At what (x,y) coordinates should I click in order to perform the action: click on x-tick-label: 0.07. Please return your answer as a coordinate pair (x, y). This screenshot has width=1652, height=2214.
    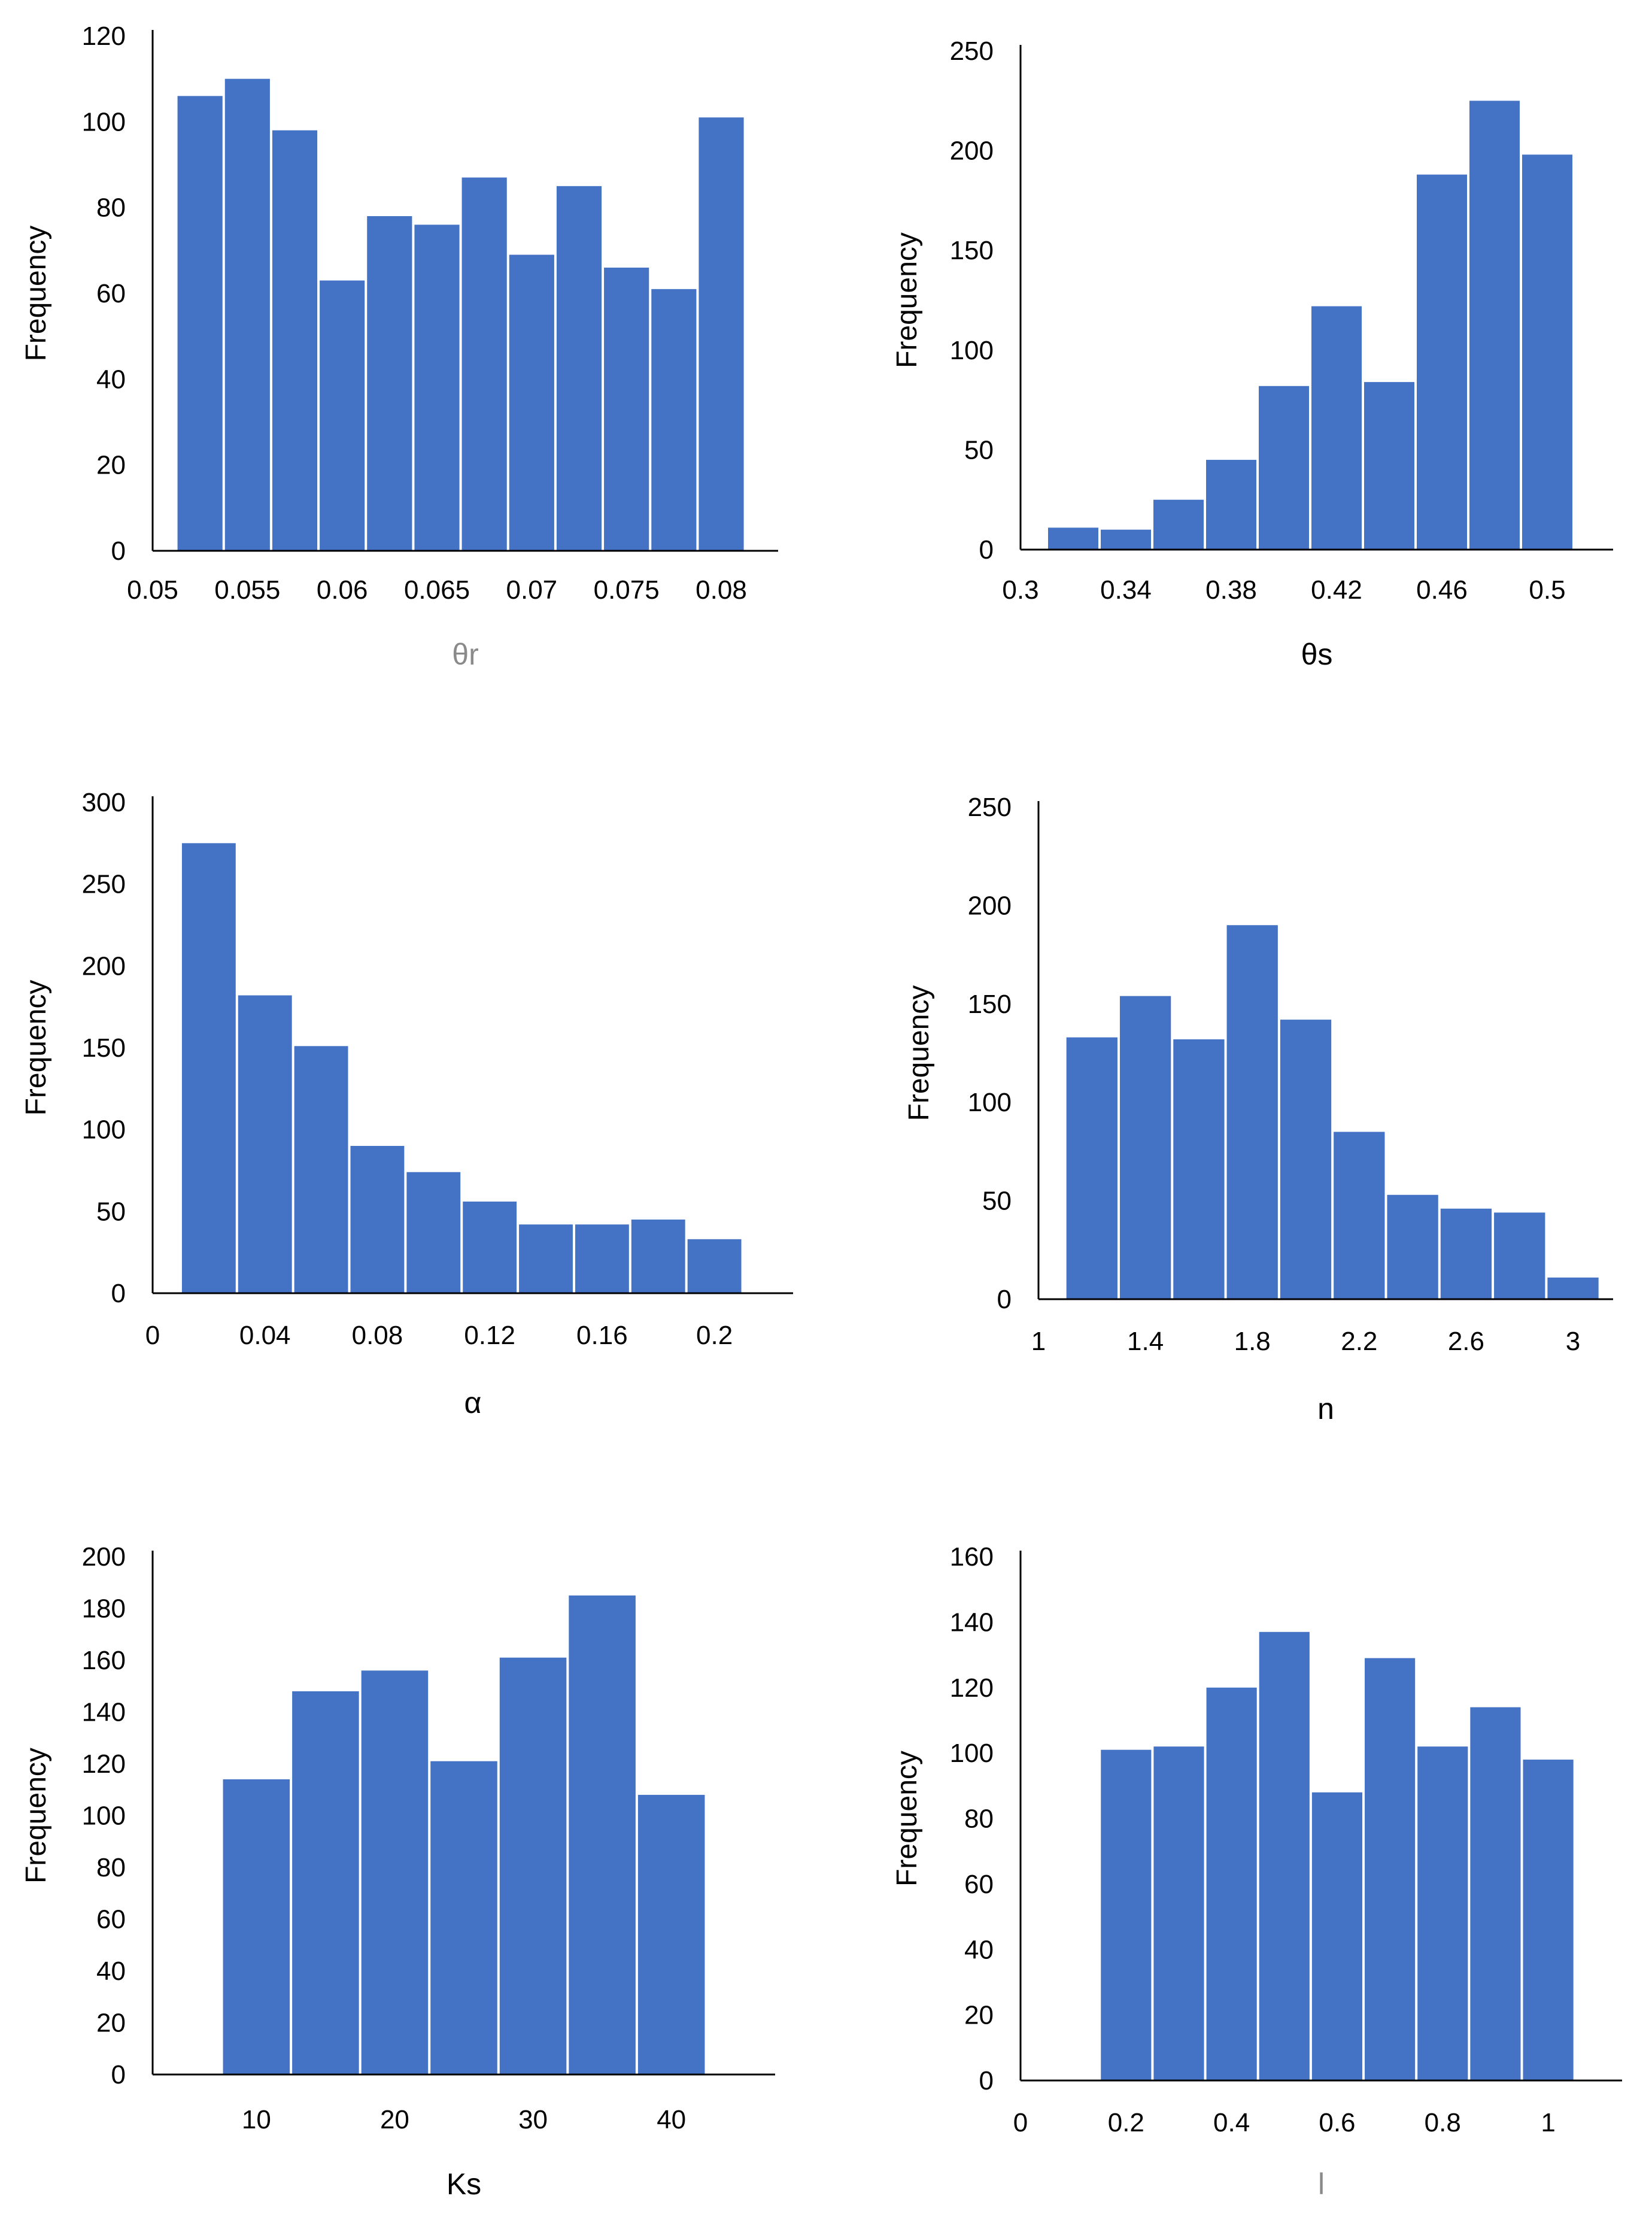
    Looking at the image, I should click on (532, 590).